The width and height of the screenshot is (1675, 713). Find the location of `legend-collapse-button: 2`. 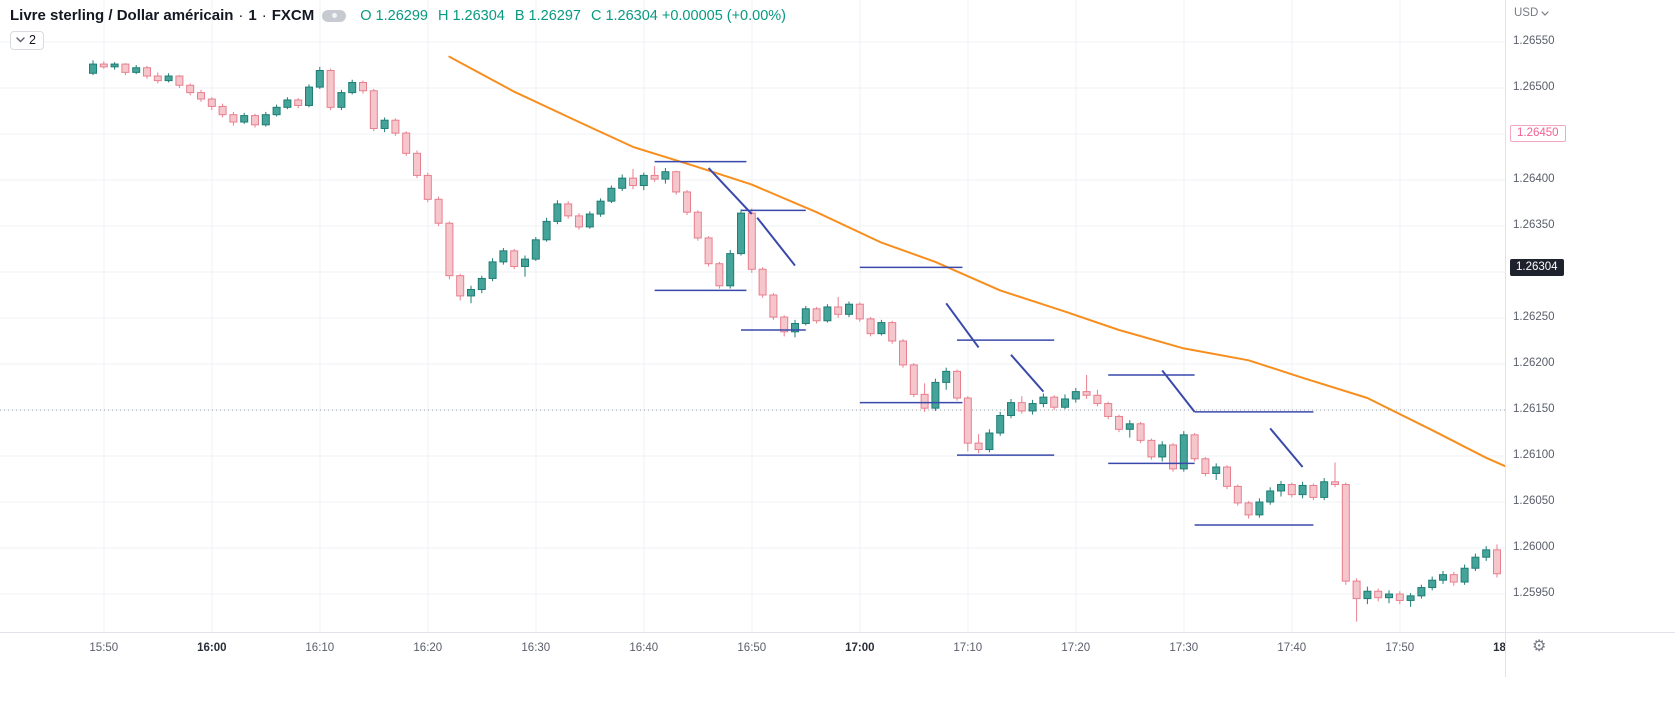

legend-collapse-button: 2 is located at coordinates (27, 40).